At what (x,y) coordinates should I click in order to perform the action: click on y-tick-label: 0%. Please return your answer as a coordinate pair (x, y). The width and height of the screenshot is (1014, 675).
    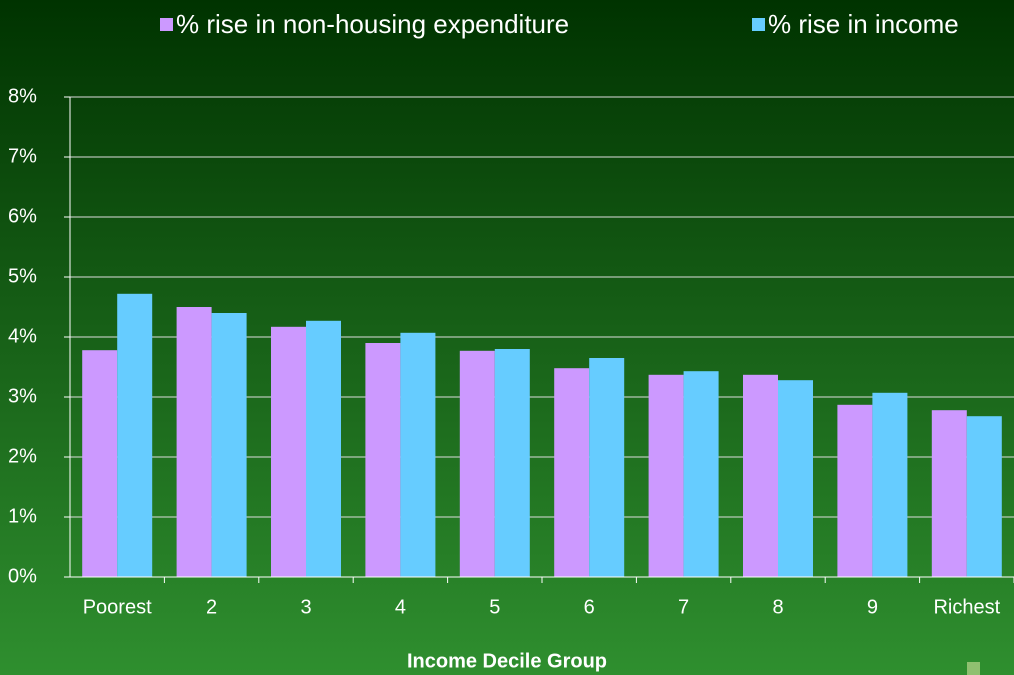
    Looking at the image, I should click on (22, 576).